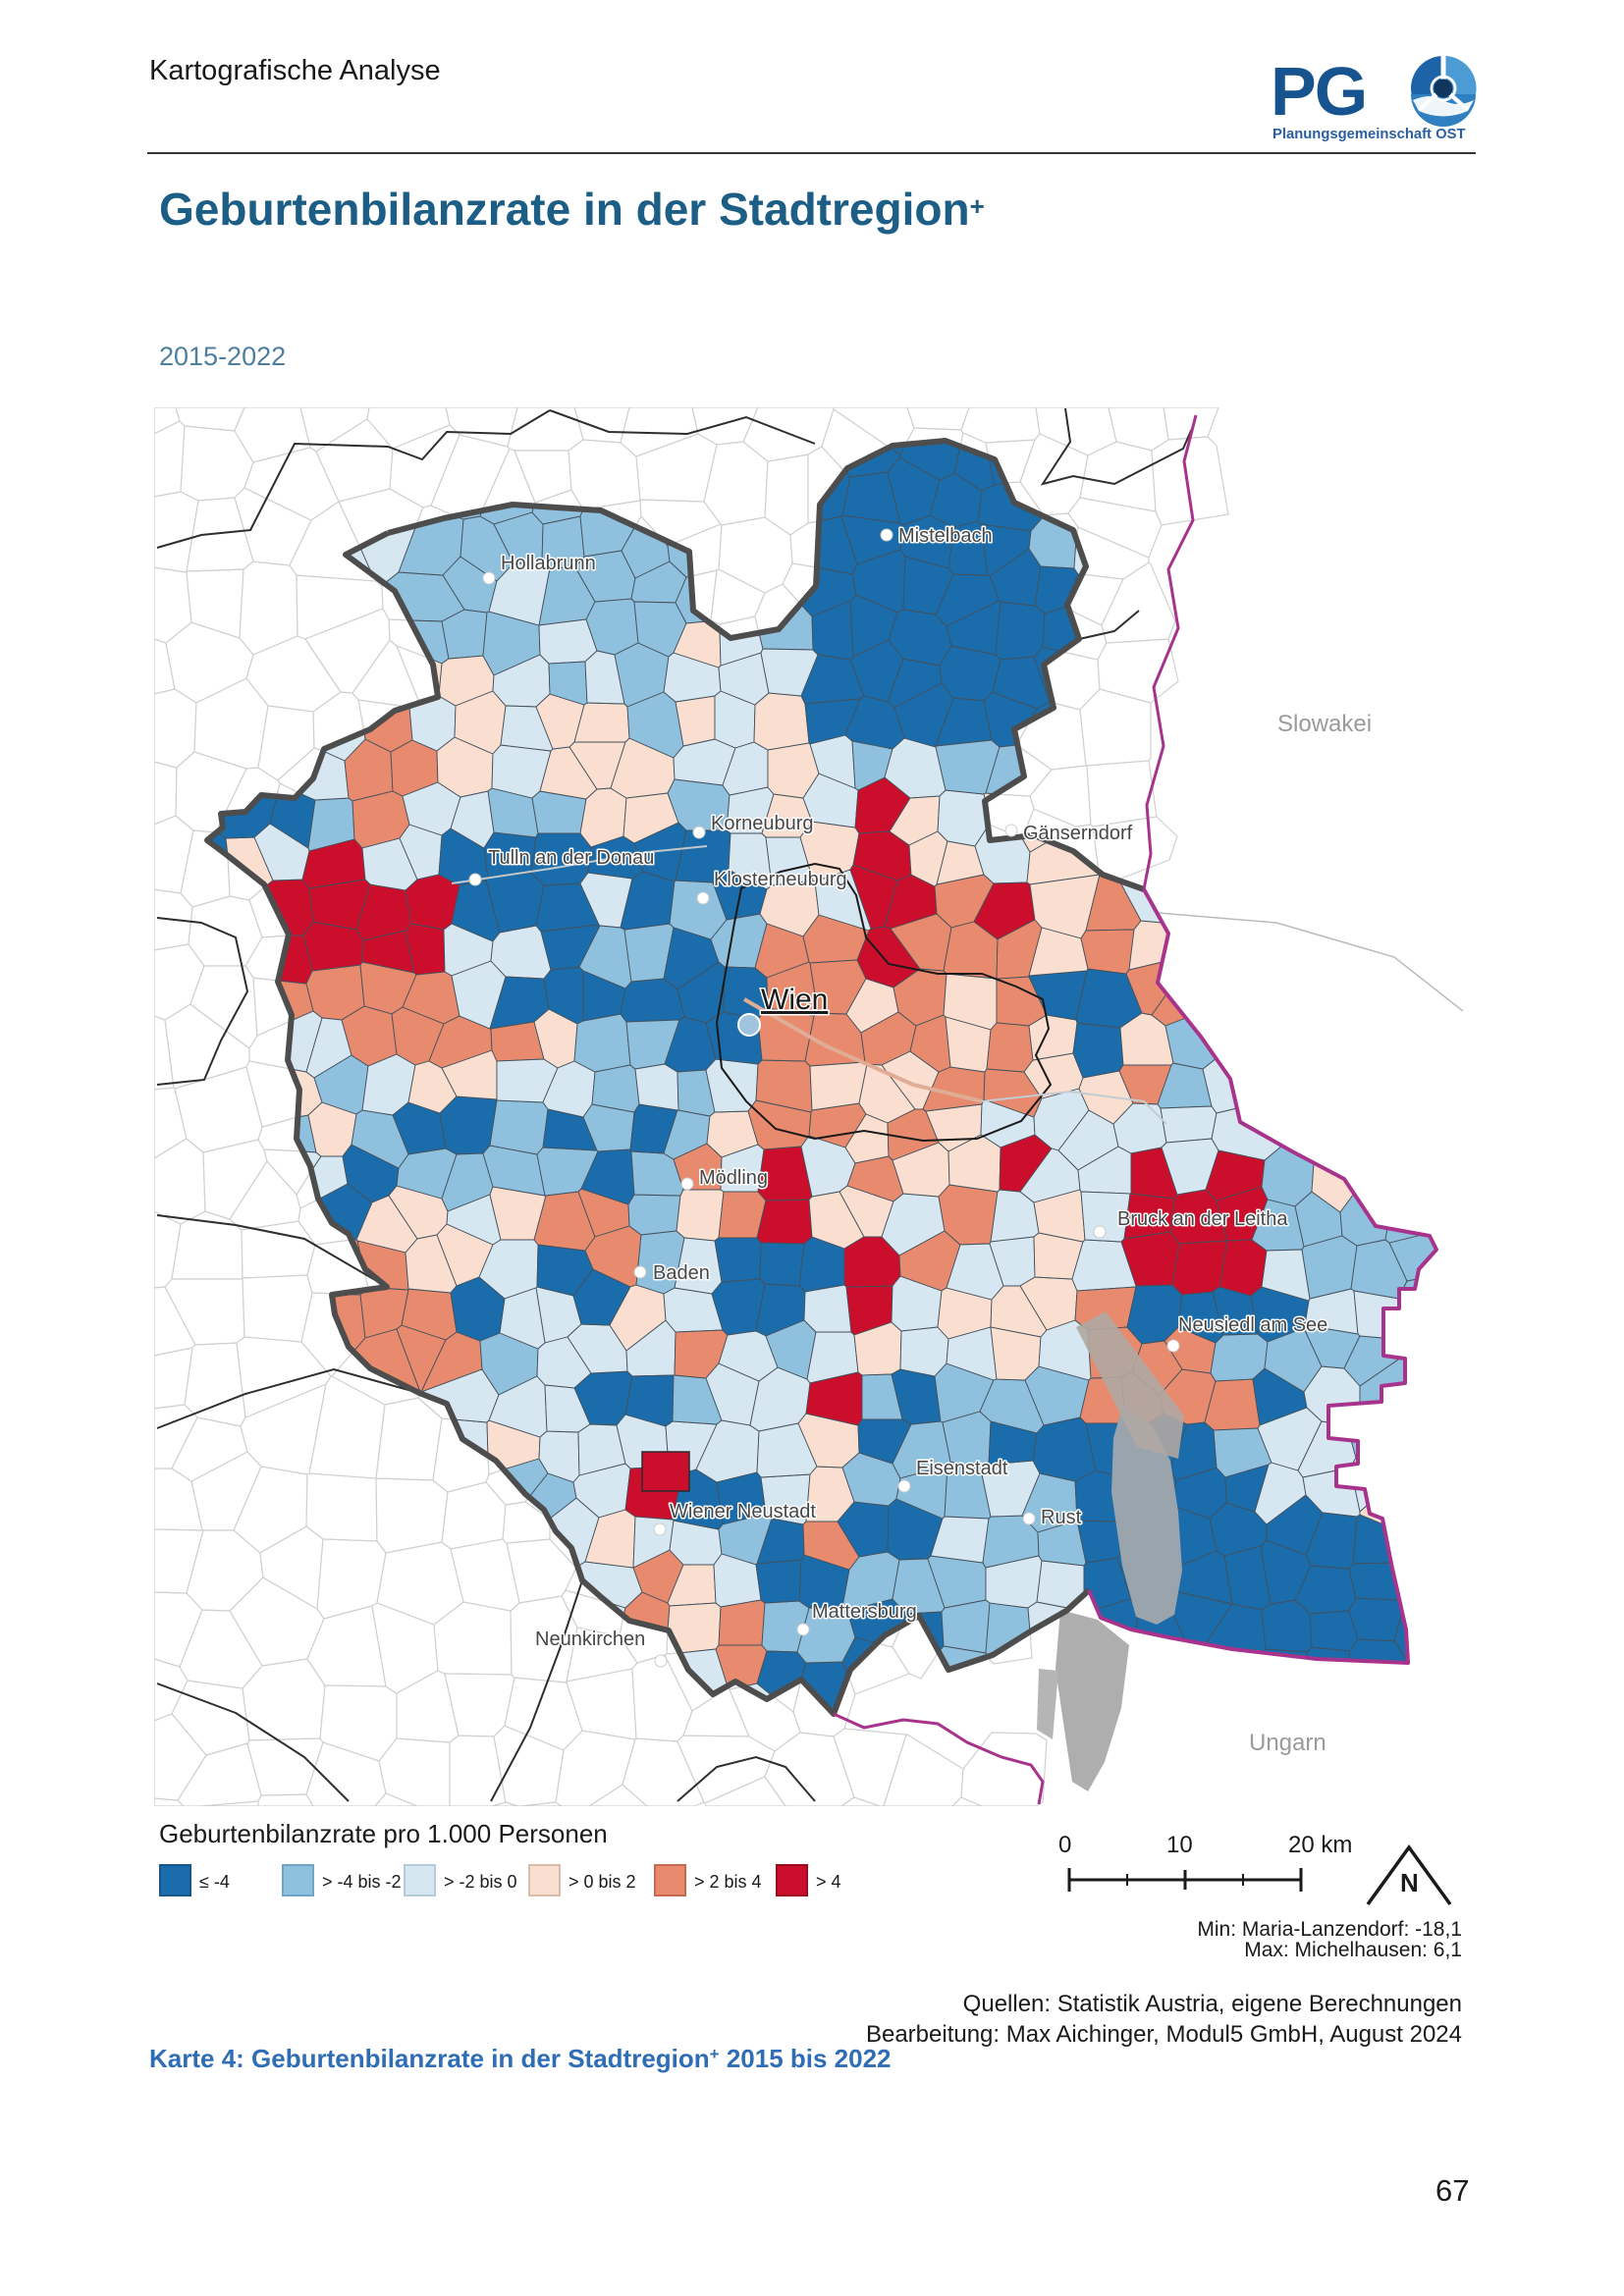  Describe the element at coordinates (1078, 834) in the screenshot. I see `svg-text: Gänserndorf` at that location.